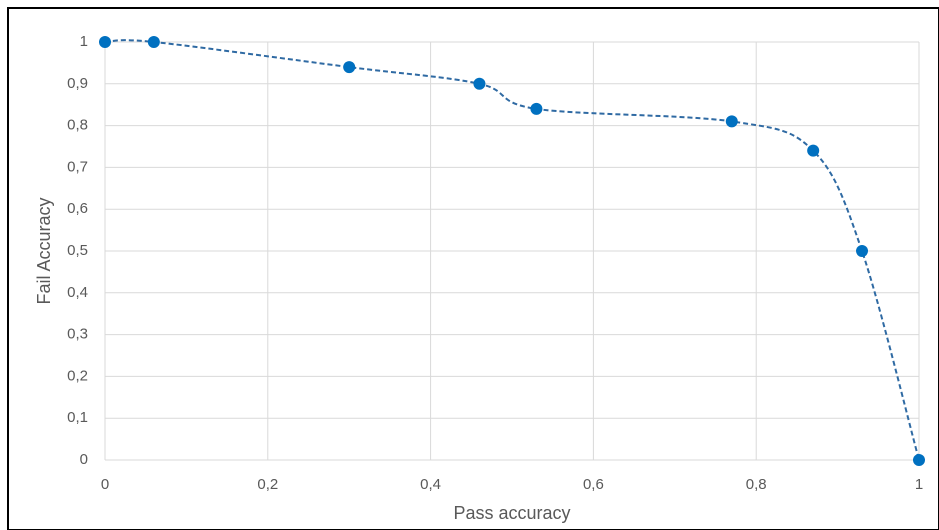  I want to click on y-tick-label: 0, so click(84, 459).